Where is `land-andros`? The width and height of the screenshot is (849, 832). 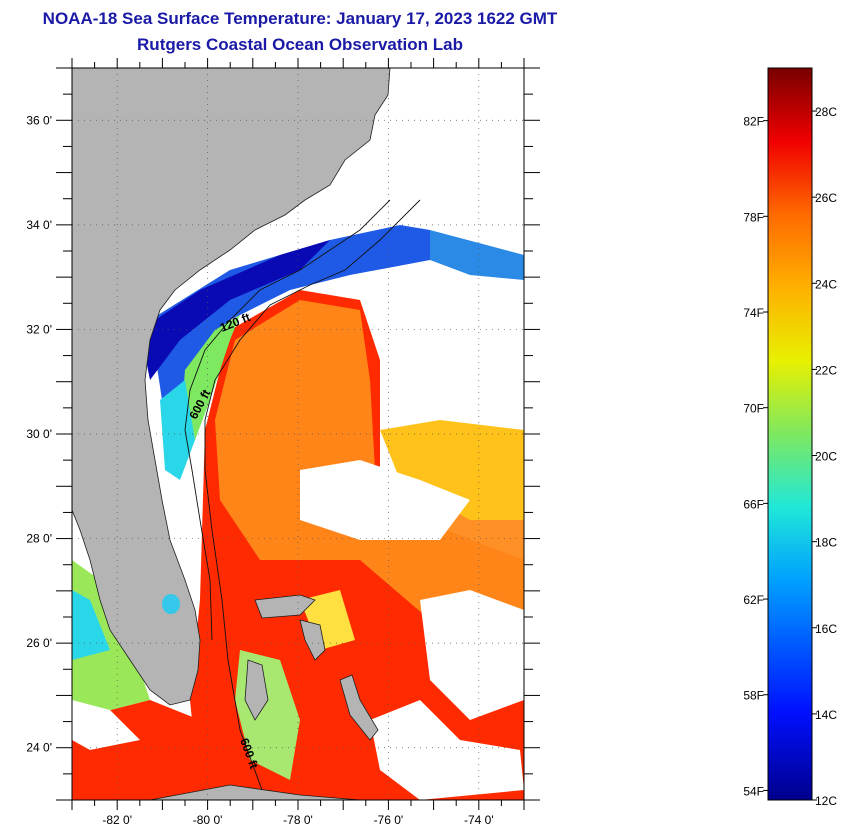 land-andros is located at coordinates (256, 690).